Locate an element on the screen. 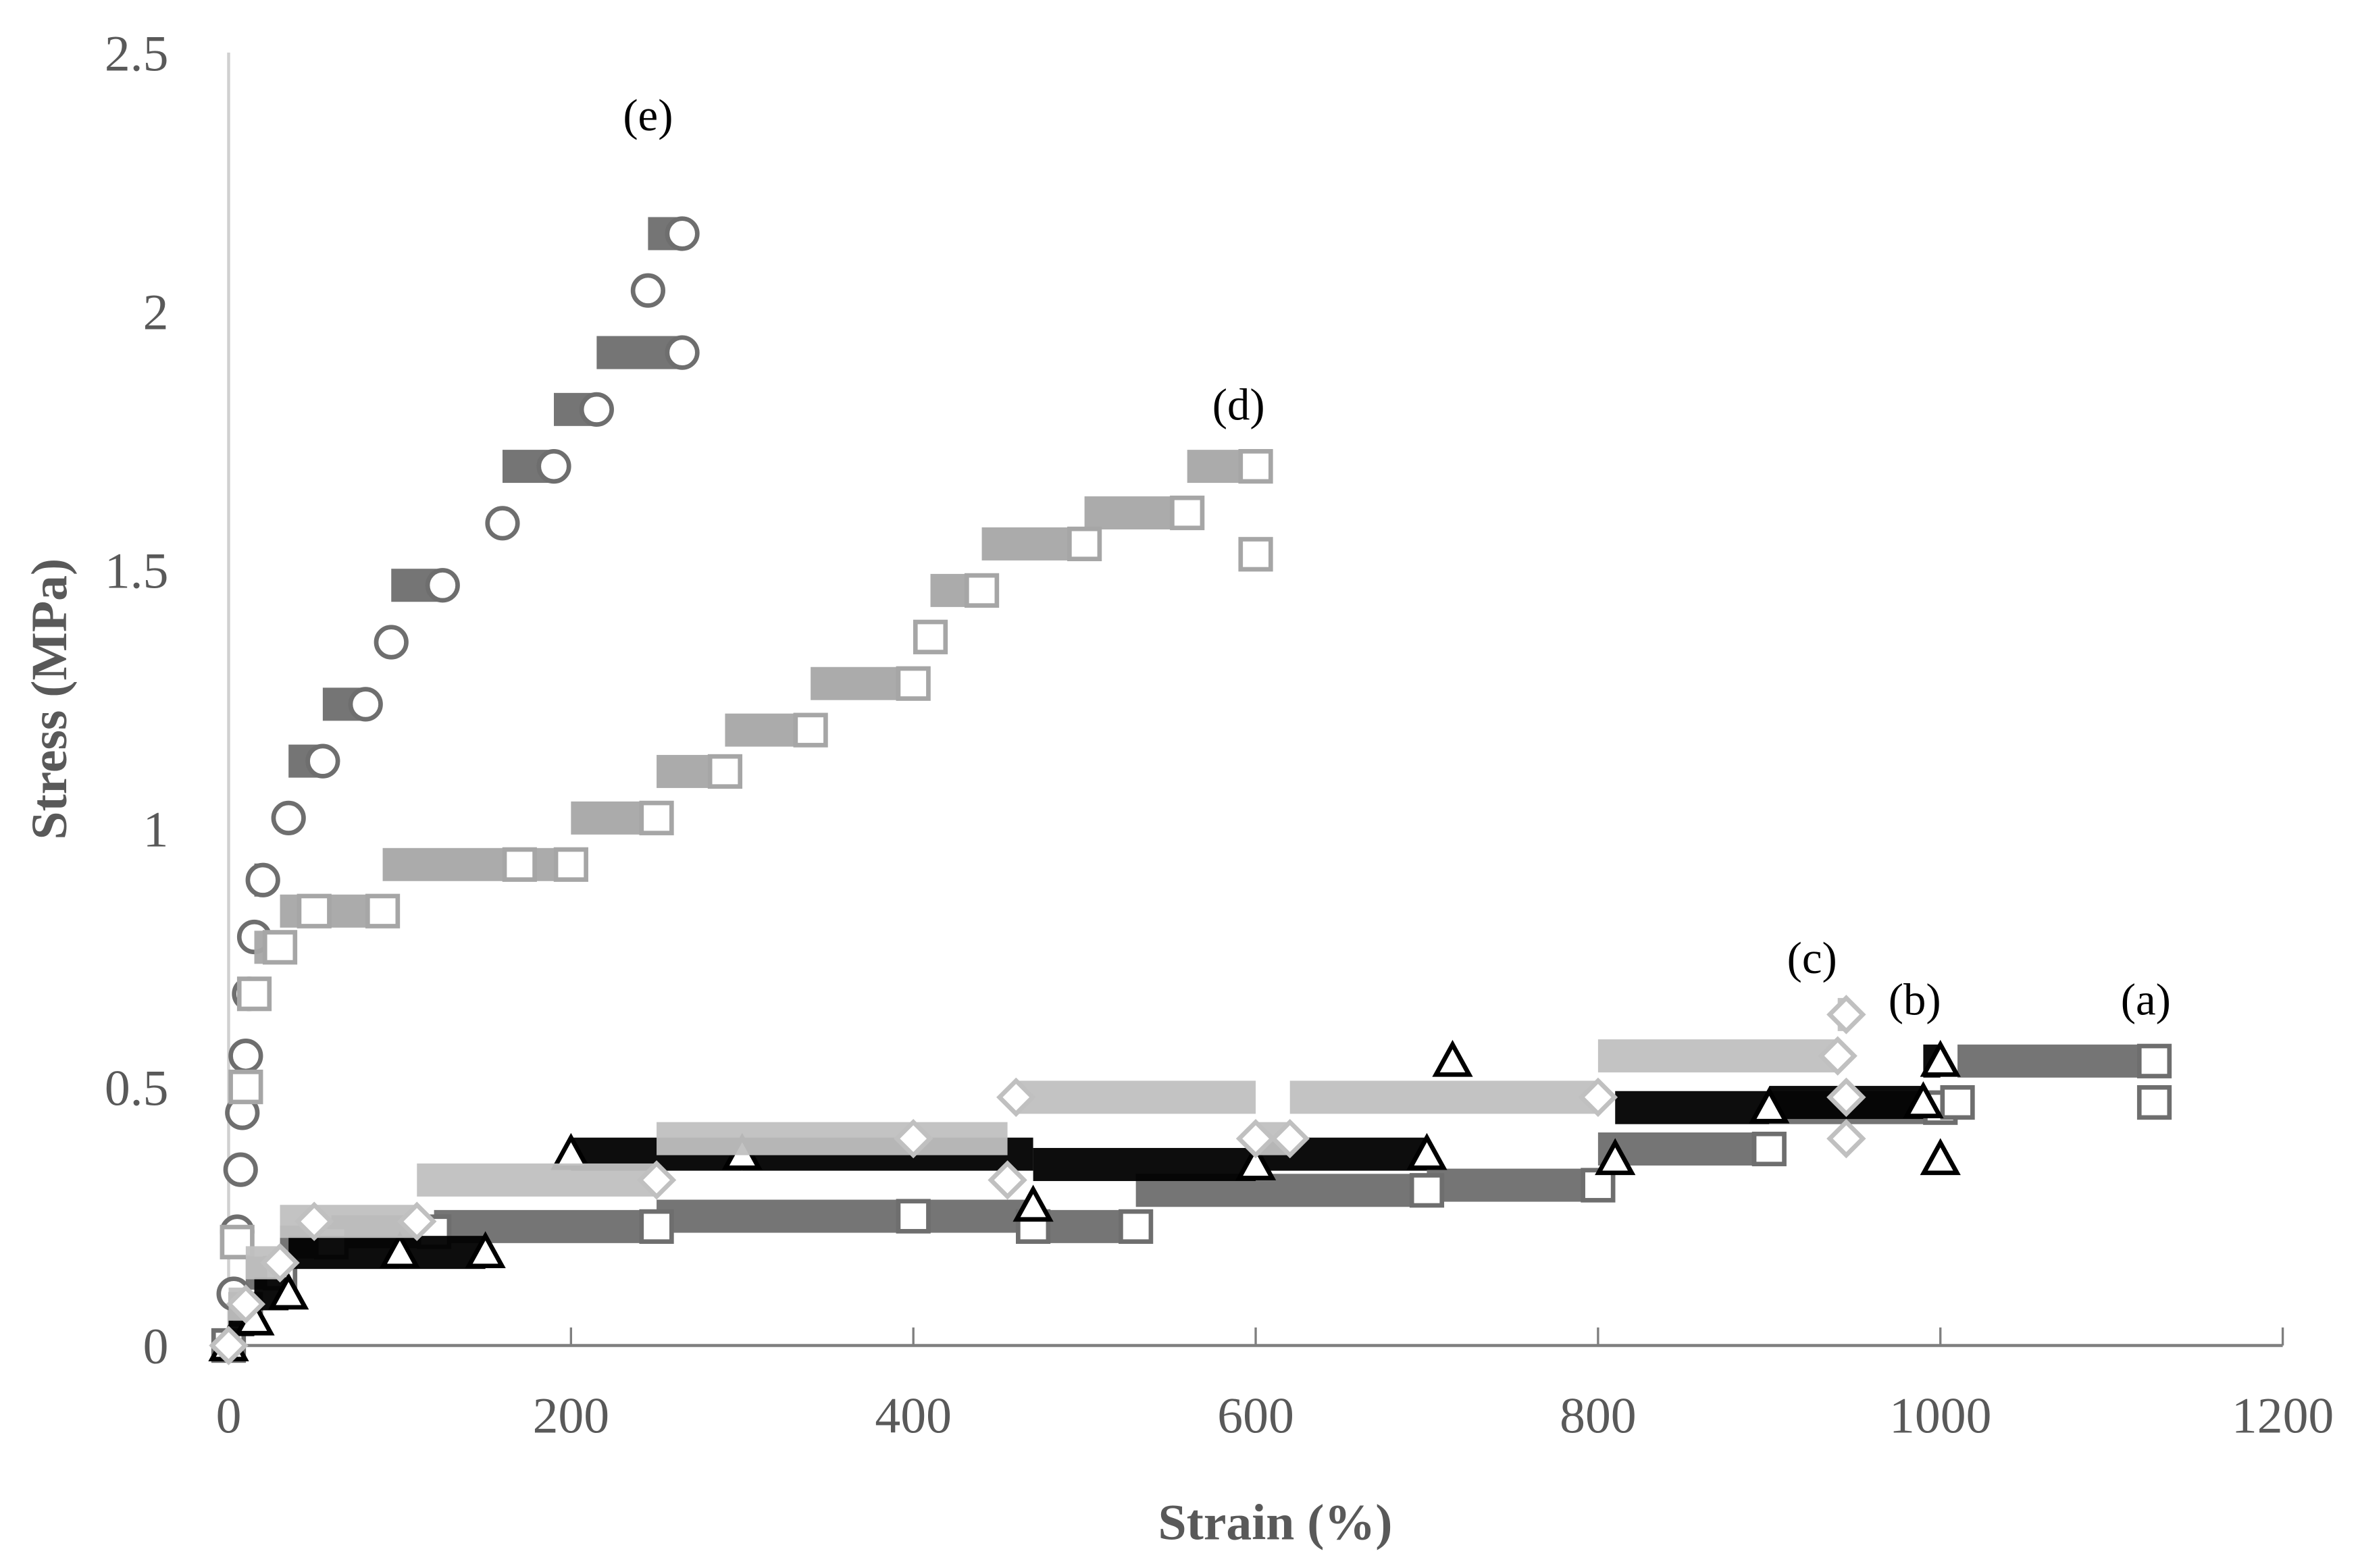  y-axis-ticks: 0 0.5 1 1.5 2 2.5 is located at coordinates (137, 701).